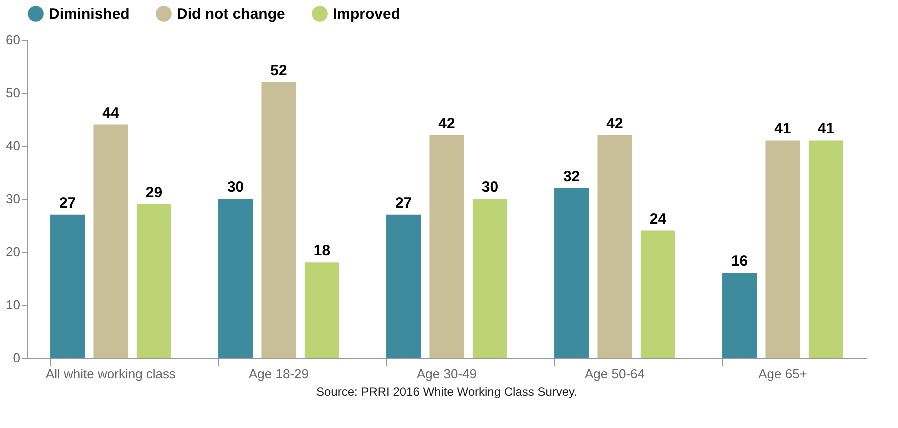  I want to click on y-tick-label: 10, so click(13, 305).